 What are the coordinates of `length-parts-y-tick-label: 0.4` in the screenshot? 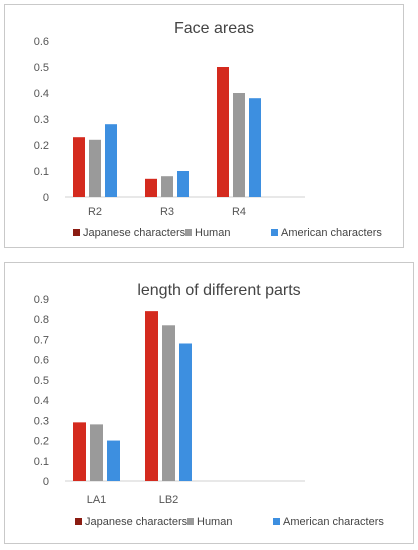 It's located at (41, 401).